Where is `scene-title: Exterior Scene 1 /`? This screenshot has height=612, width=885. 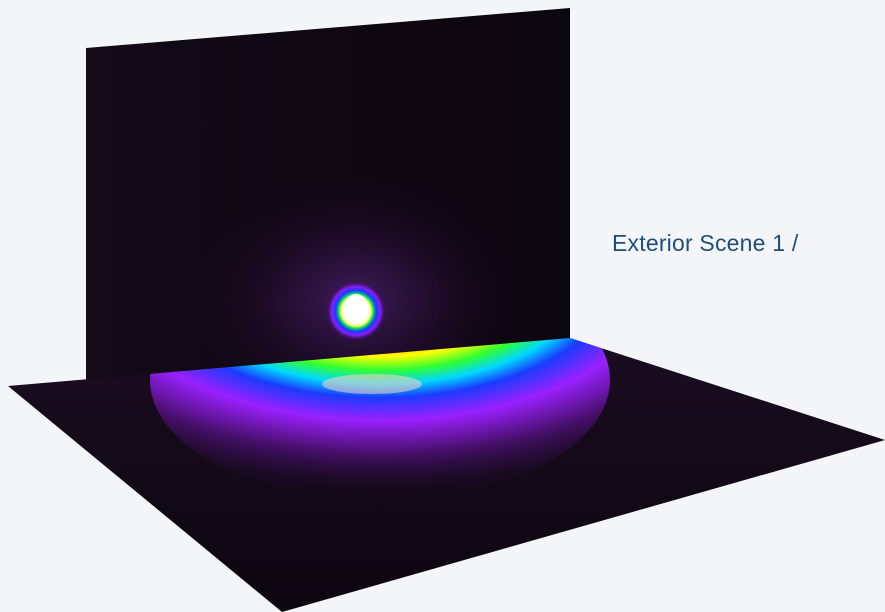
scene-title: Exterior Scene 1 / is located at coordinates (705, 243).